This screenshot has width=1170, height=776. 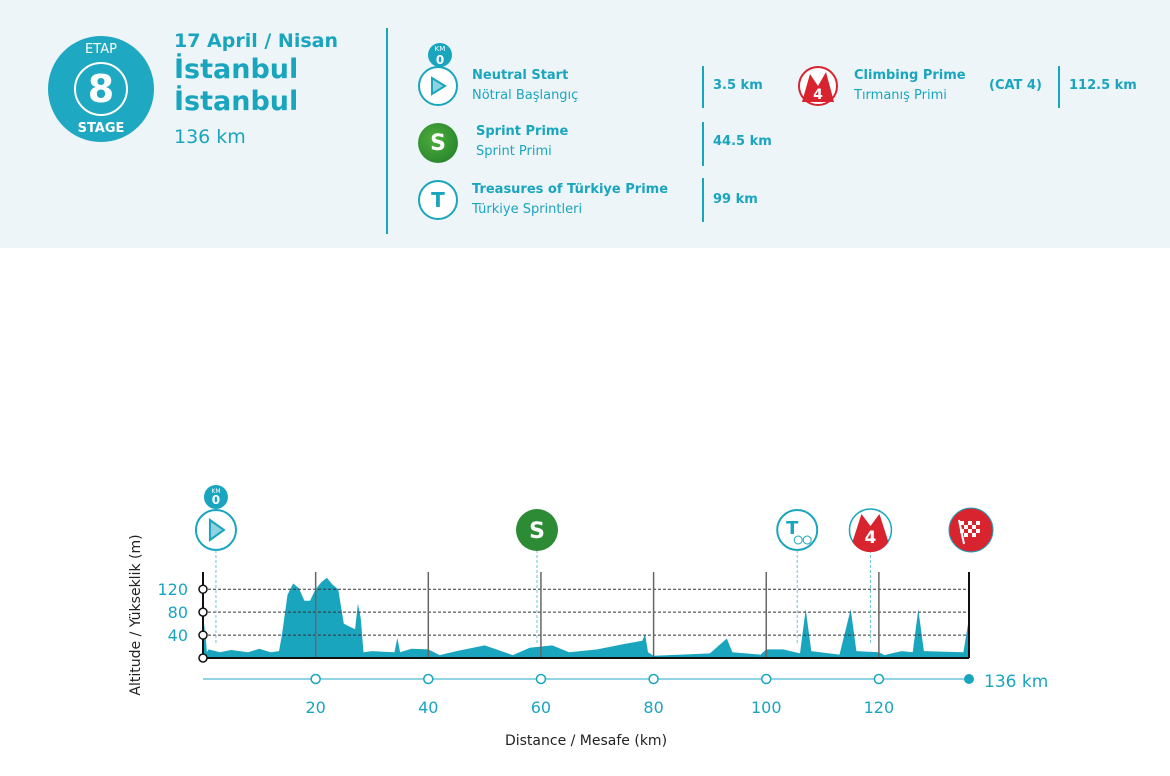 What do you see at coordinates (525, 95) in the screenshot?
I see `legend-sub: Nötral Başlangıç` at bounding box center [525, 95].